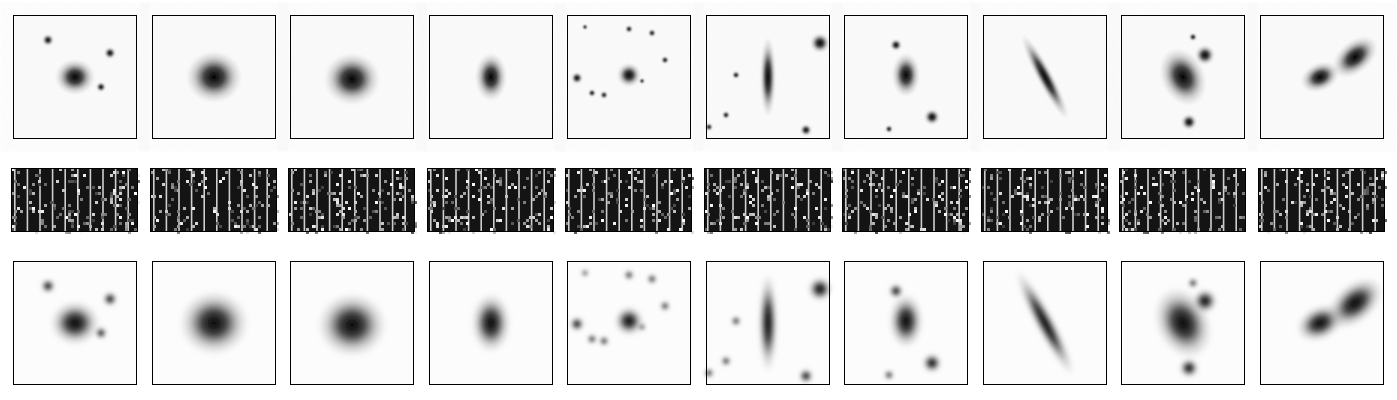 The image size is (1397, 400). I want to click on panel-border, so click(629, 323).